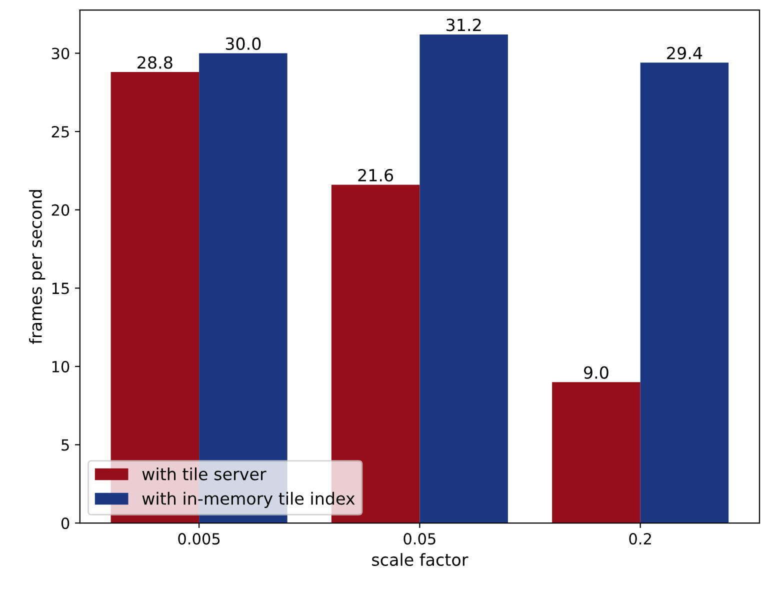  Describe the element at coordinates (420, 559) in the screenshot. I see `x-axis-title: scale factor` at that location.